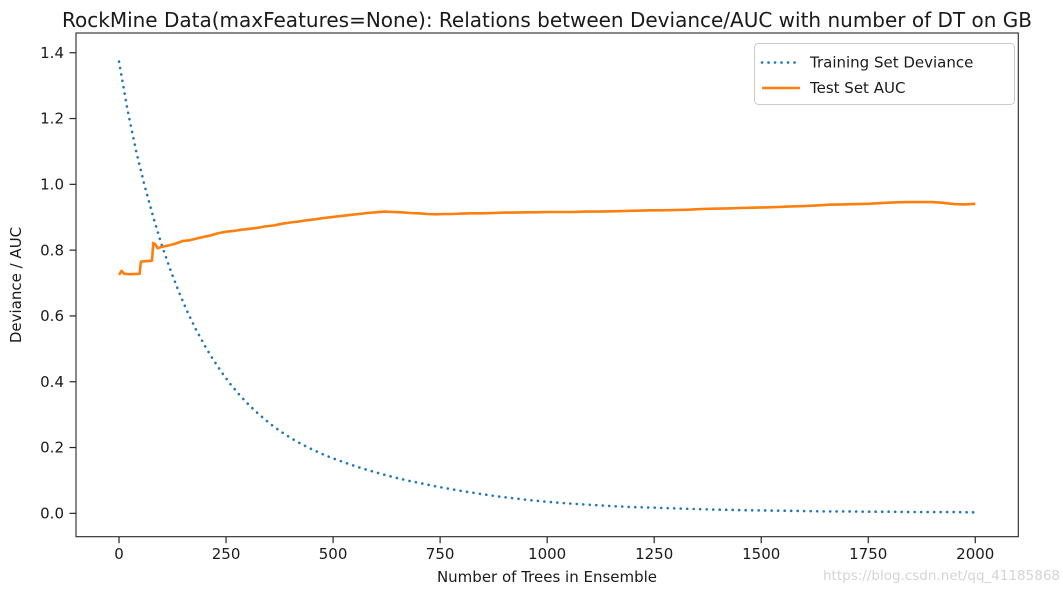 The image size is (1063, 592). What do you see at coordinates (975, 554) in the screenshot?
I see `x-tick-label: 2000` at bounding box center [975, 554].